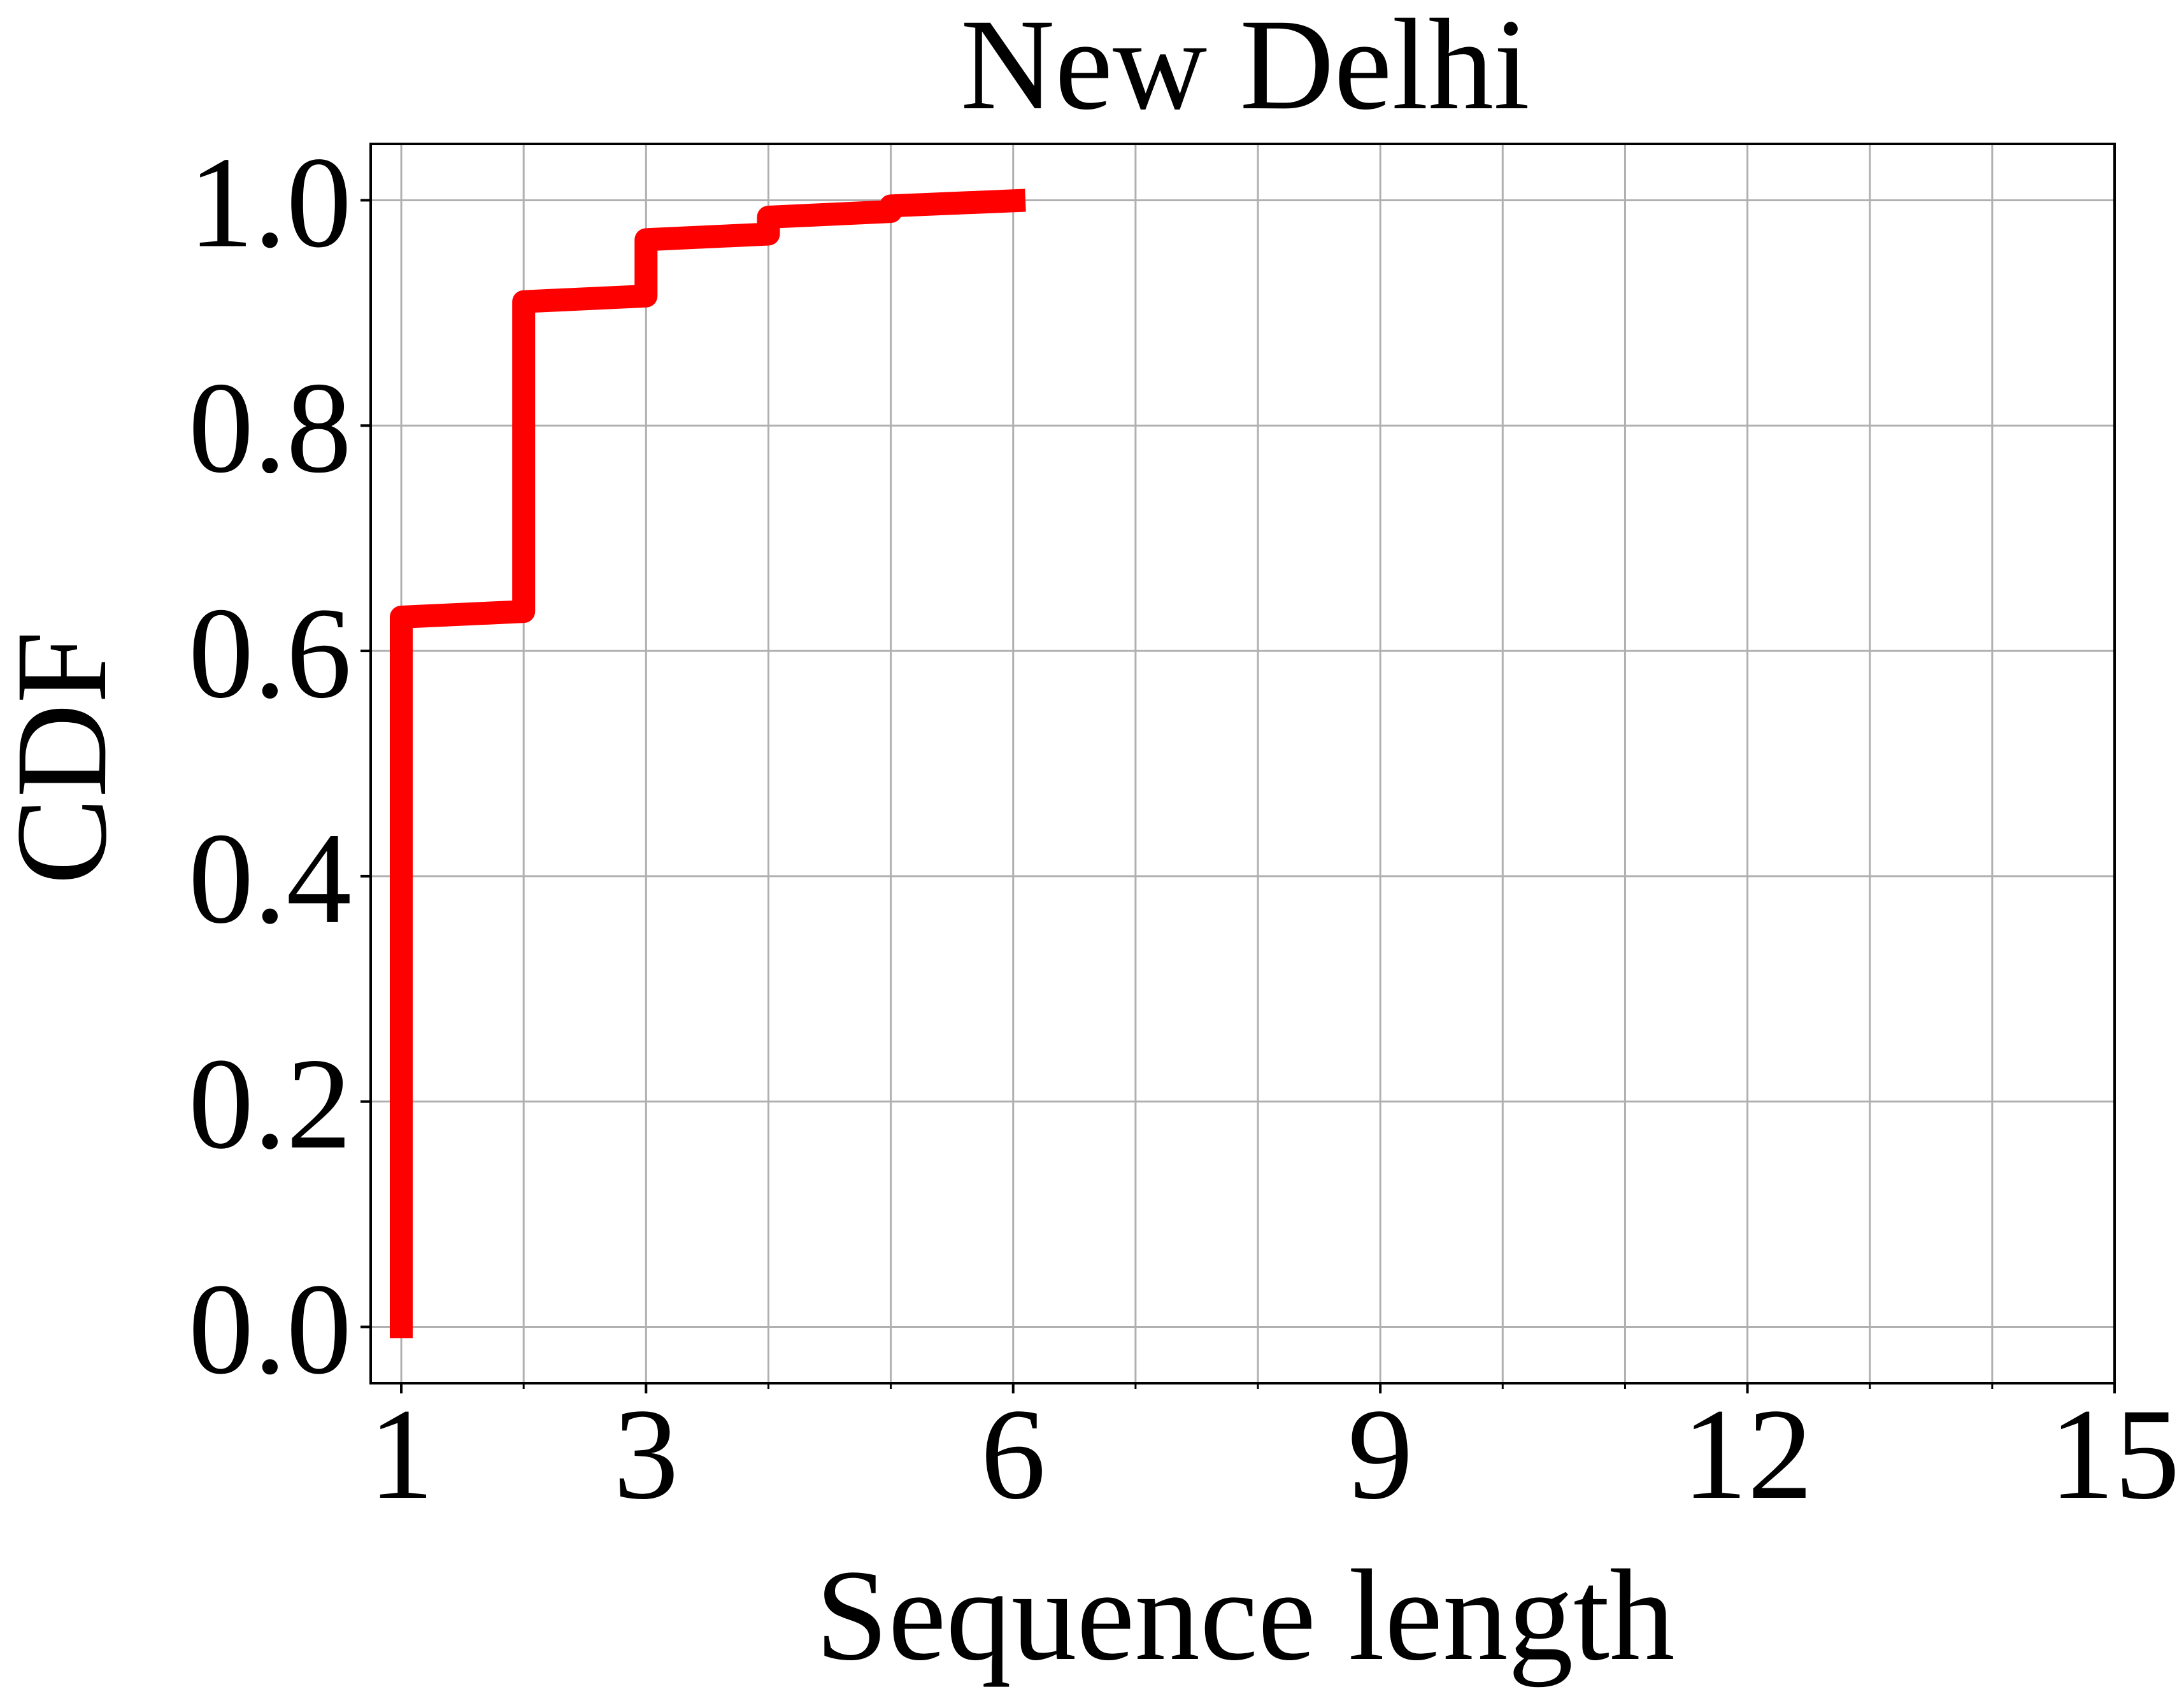  Describe the element at coordinates (270, 1104) in the screenshot. I see `y-tick-label: 0.2` at that location.